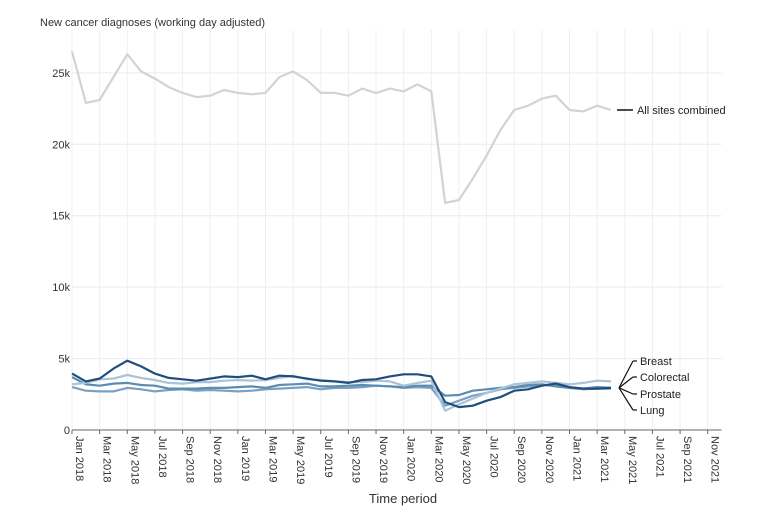  Describe the element at coordinates (245, 458) in the screenshot. I see `x-tick-label: Jan 2019` at that location.